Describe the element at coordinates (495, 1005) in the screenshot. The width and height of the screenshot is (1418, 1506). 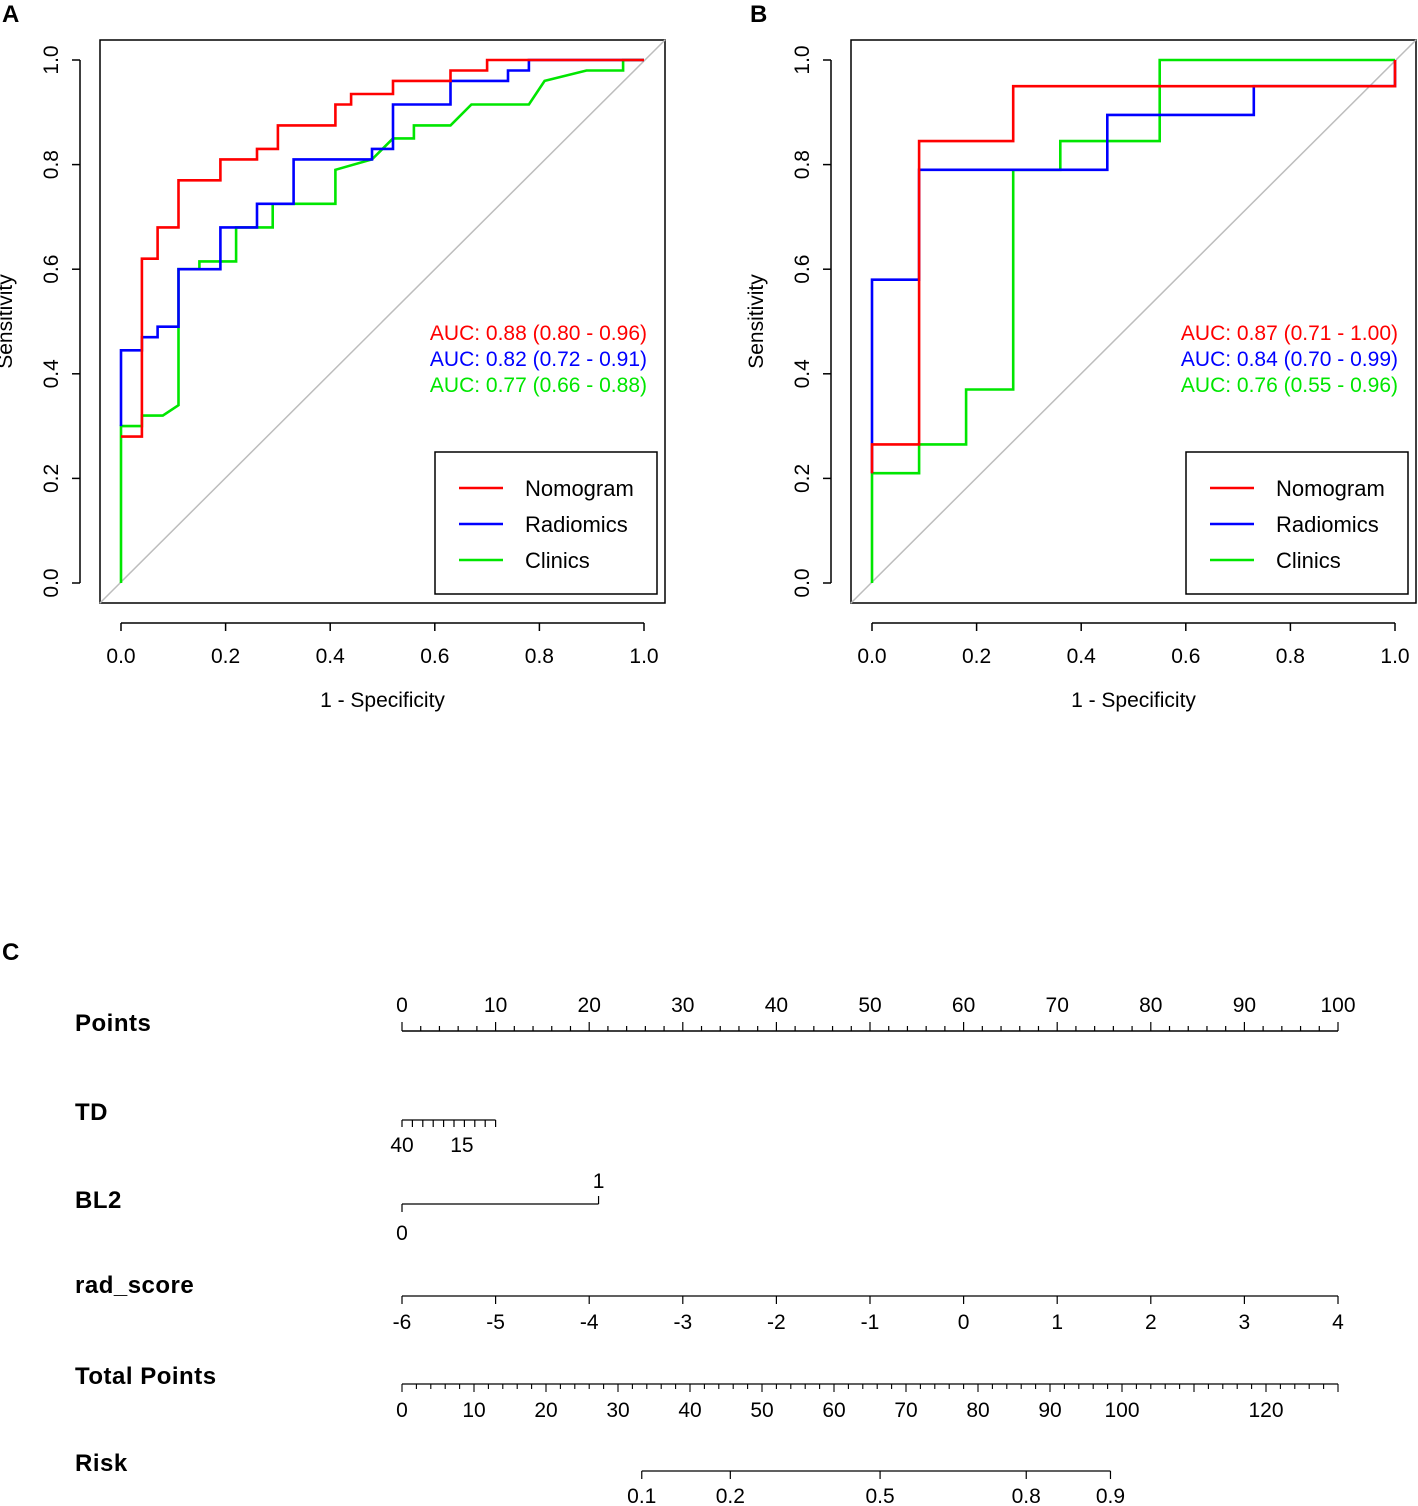
I see `points-tick-label: 10` at that location.